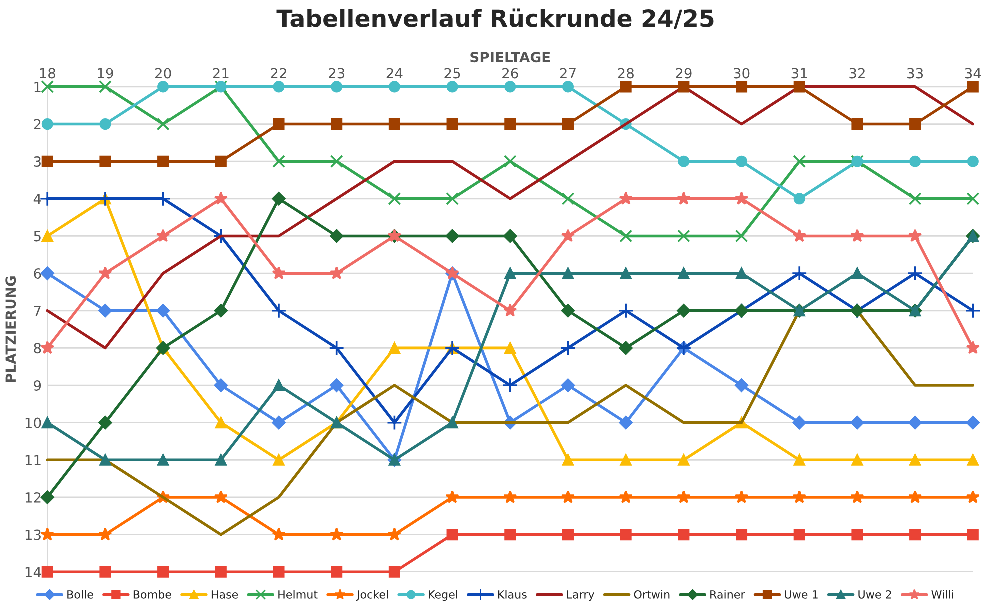 This screenshot has width=992, height=608. What do you see at coordinates (568, 73) in the screenshot?
I see `x-tick-label: 27` at bounding box center [568, 73].